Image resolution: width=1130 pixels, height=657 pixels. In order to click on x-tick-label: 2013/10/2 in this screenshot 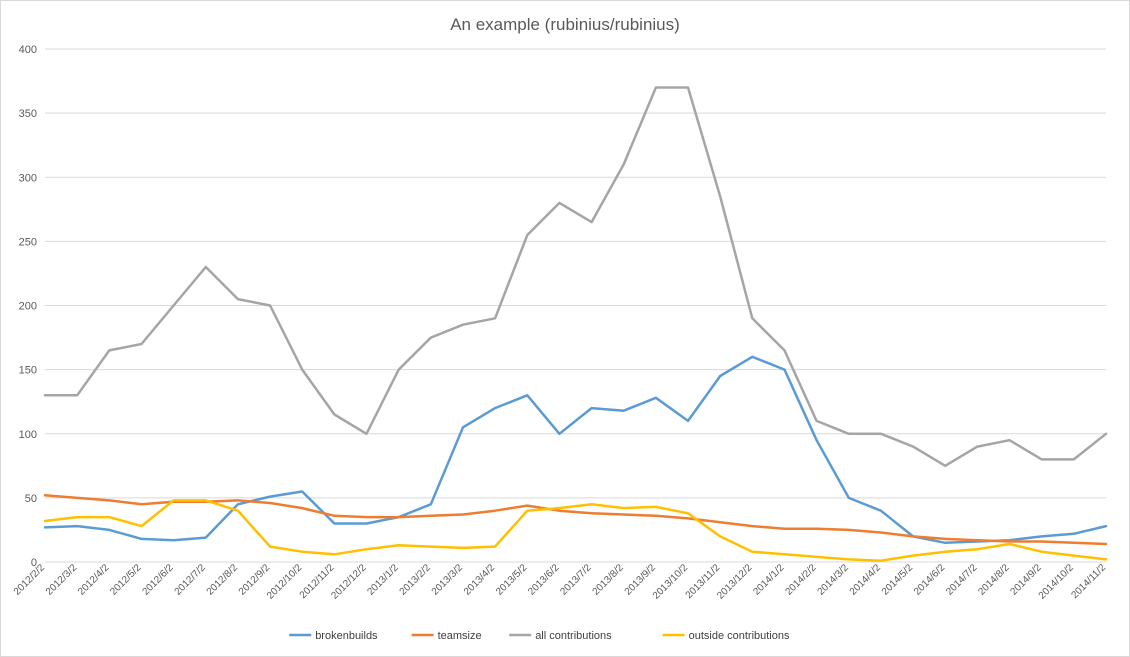, I will do `click(671, 582)`.